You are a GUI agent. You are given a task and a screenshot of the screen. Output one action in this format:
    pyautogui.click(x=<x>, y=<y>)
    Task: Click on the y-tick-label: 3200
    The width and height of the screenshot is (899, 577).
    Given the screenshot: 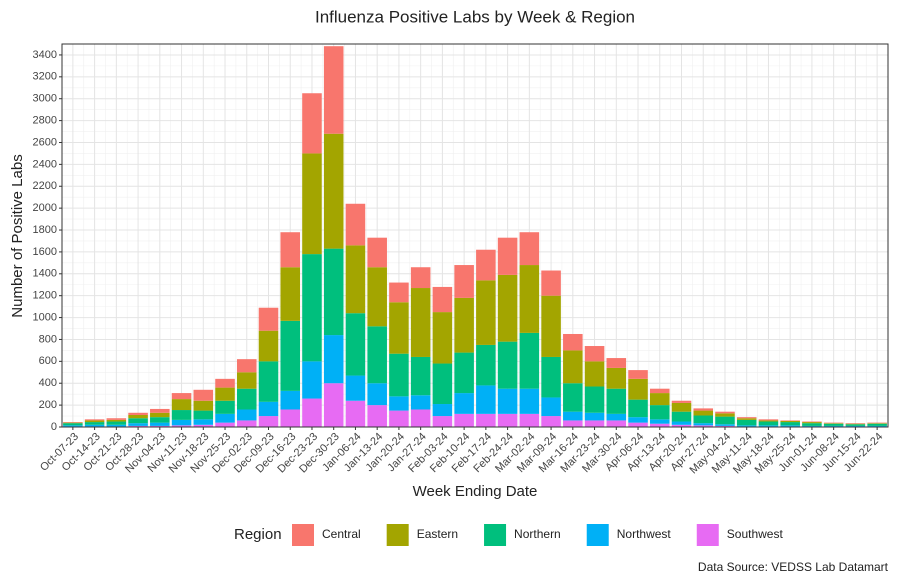 What is the action you would take?
    pyautogui.click(x=45, y=77)
    